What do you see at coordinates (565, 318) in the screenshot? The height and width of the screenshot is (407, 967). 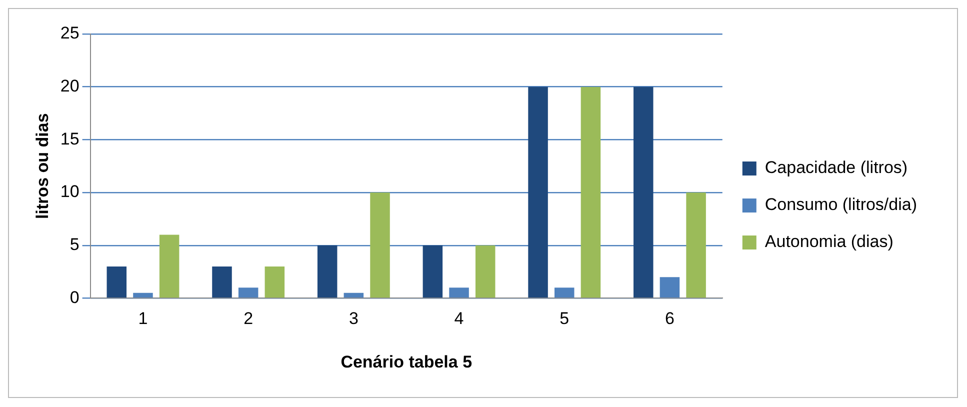 I see `x-tick-label: 5` at bounding box center [565, 318].